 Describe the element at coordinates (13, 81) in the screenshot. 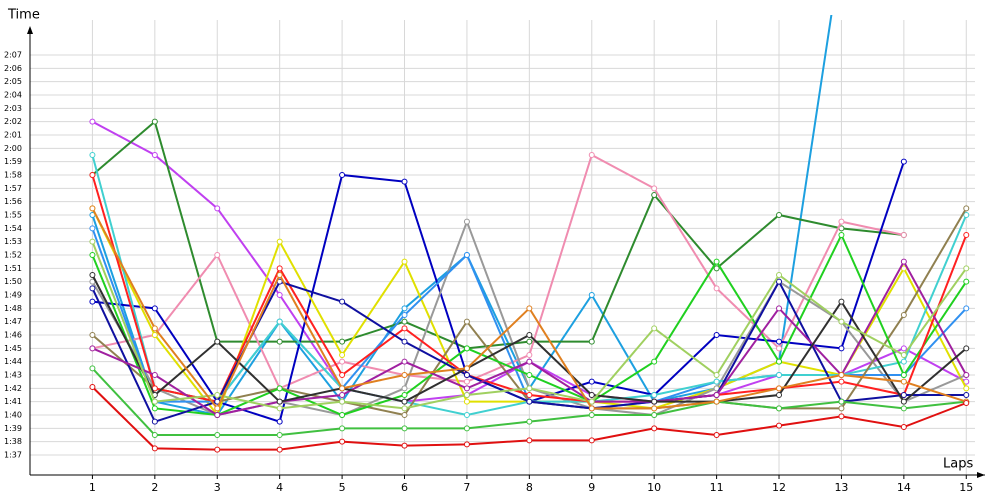

I see `y-tick-label: 2:05` at that location.